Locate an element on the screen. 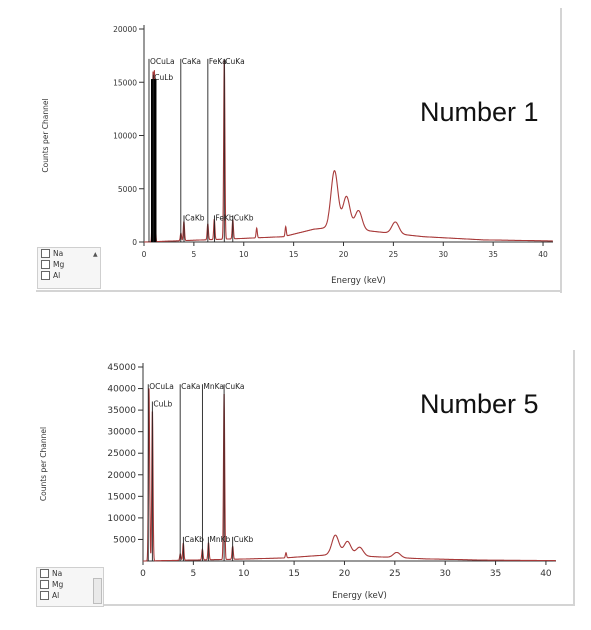  peak-label: MnKa is located at coordinates (213, 386).